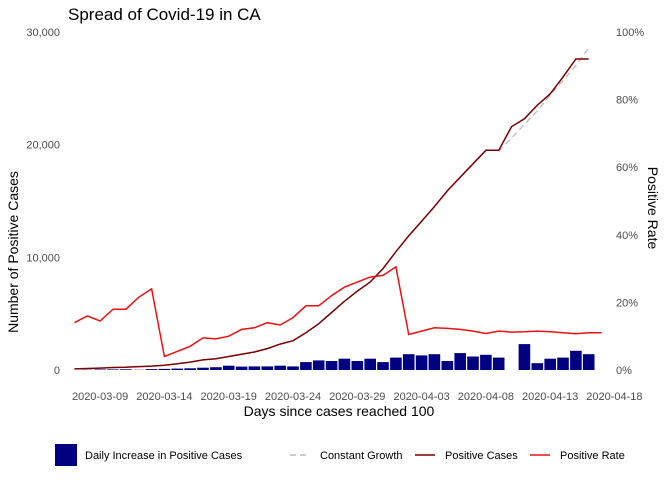 The height and width of the screenshot is (480, 672). Describe the element at coordinates (481, 456) in the screenshot. I see `legend-label-positive-cases: Positive Cases` at that location.